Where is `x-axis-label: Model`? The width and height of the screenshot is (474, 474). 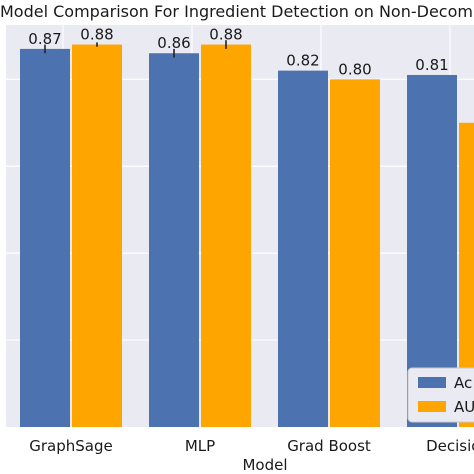
x-axis-label: Model is located at coordinates (264, 465).